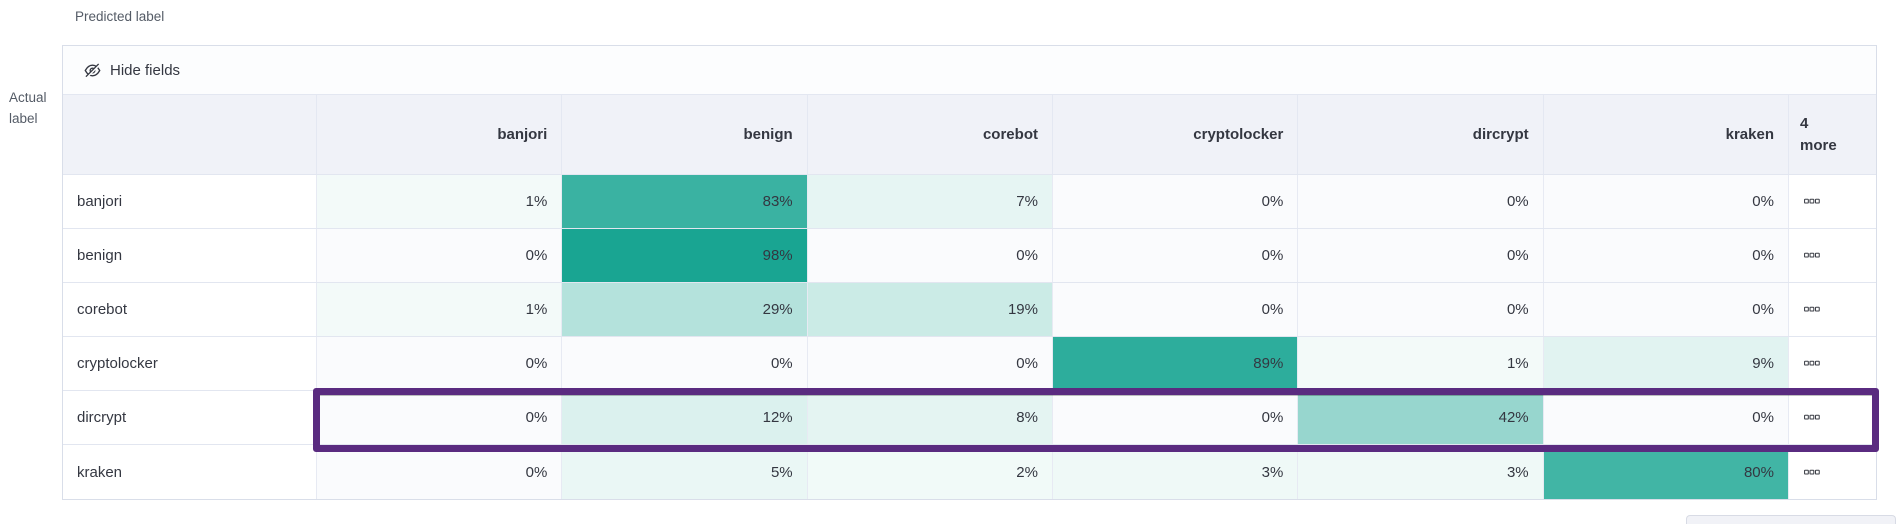  I want to click on matrix-row-banjori: banjori 1% 83% 7% 0% 0% 0%, so click(969, 202).